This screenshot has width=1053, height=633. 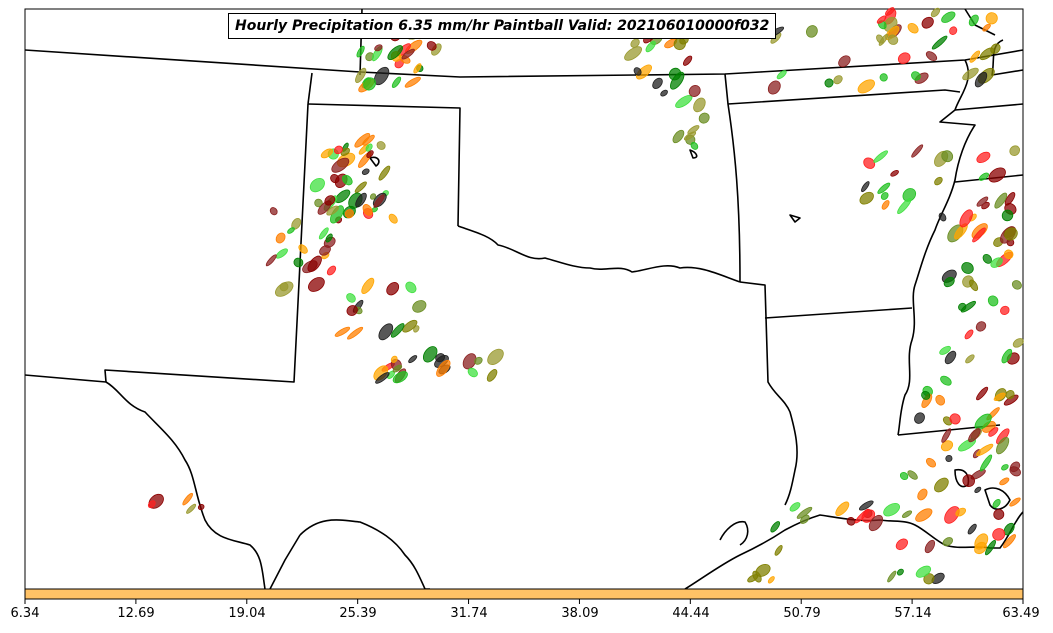 I want to click on small-lake, so click(x=795, y=218).